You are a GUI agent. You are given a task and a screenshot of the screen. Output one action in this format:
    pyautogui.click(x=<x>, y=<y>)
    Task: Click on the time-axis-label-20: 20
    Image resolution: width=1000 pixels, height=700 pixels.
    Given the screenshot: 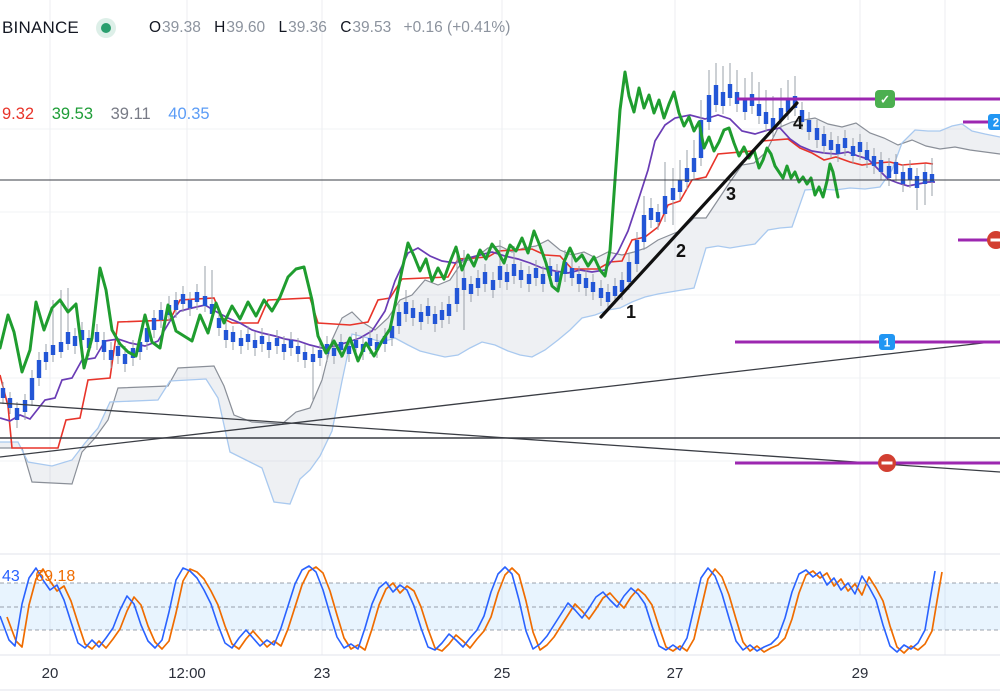 What is the action you would take?
    pyautogui.click(x=50, y=673)
    